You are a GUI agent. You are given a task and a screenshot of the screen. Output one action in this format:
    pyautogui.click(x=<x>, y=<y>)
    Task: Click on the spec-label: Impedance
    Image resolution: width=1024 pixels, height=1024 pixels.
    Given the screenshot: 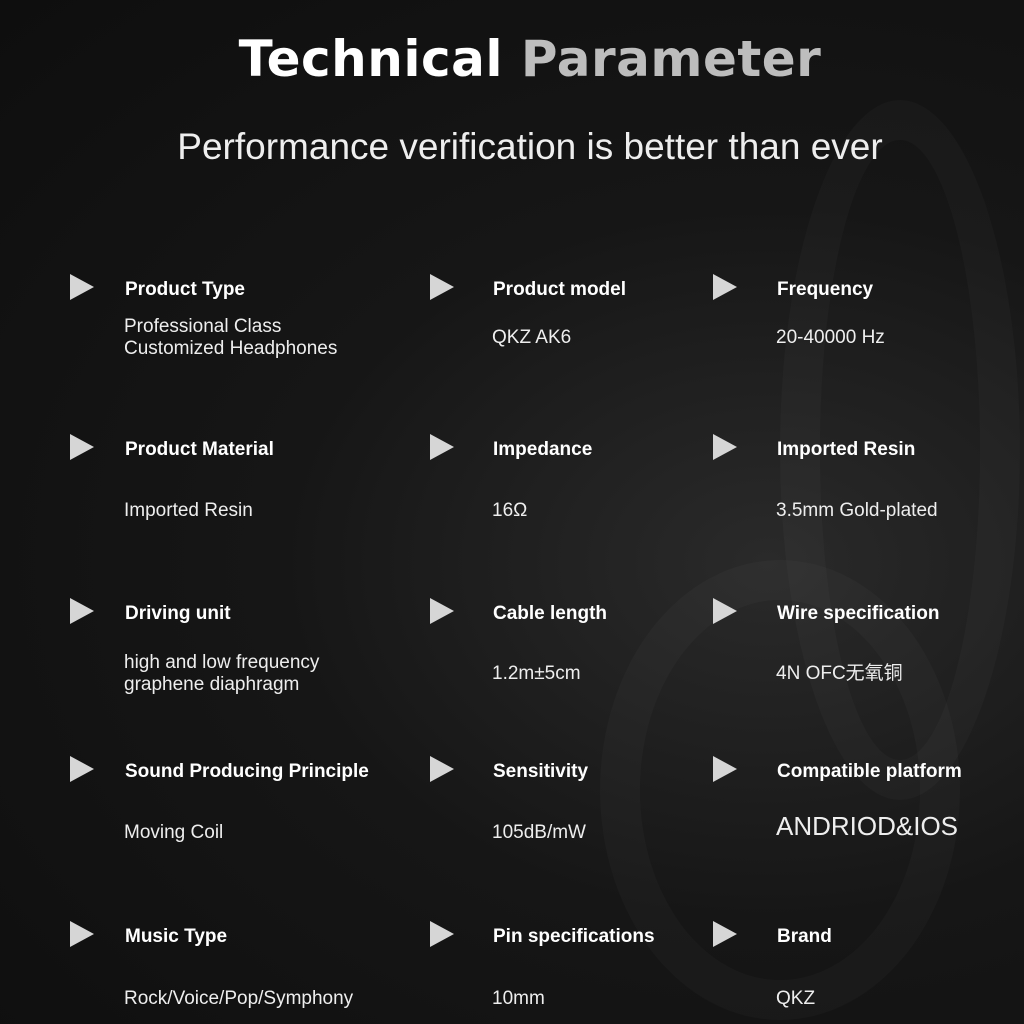 What is the action you would take?
    pyautogui.click(x=543, y=449)
    